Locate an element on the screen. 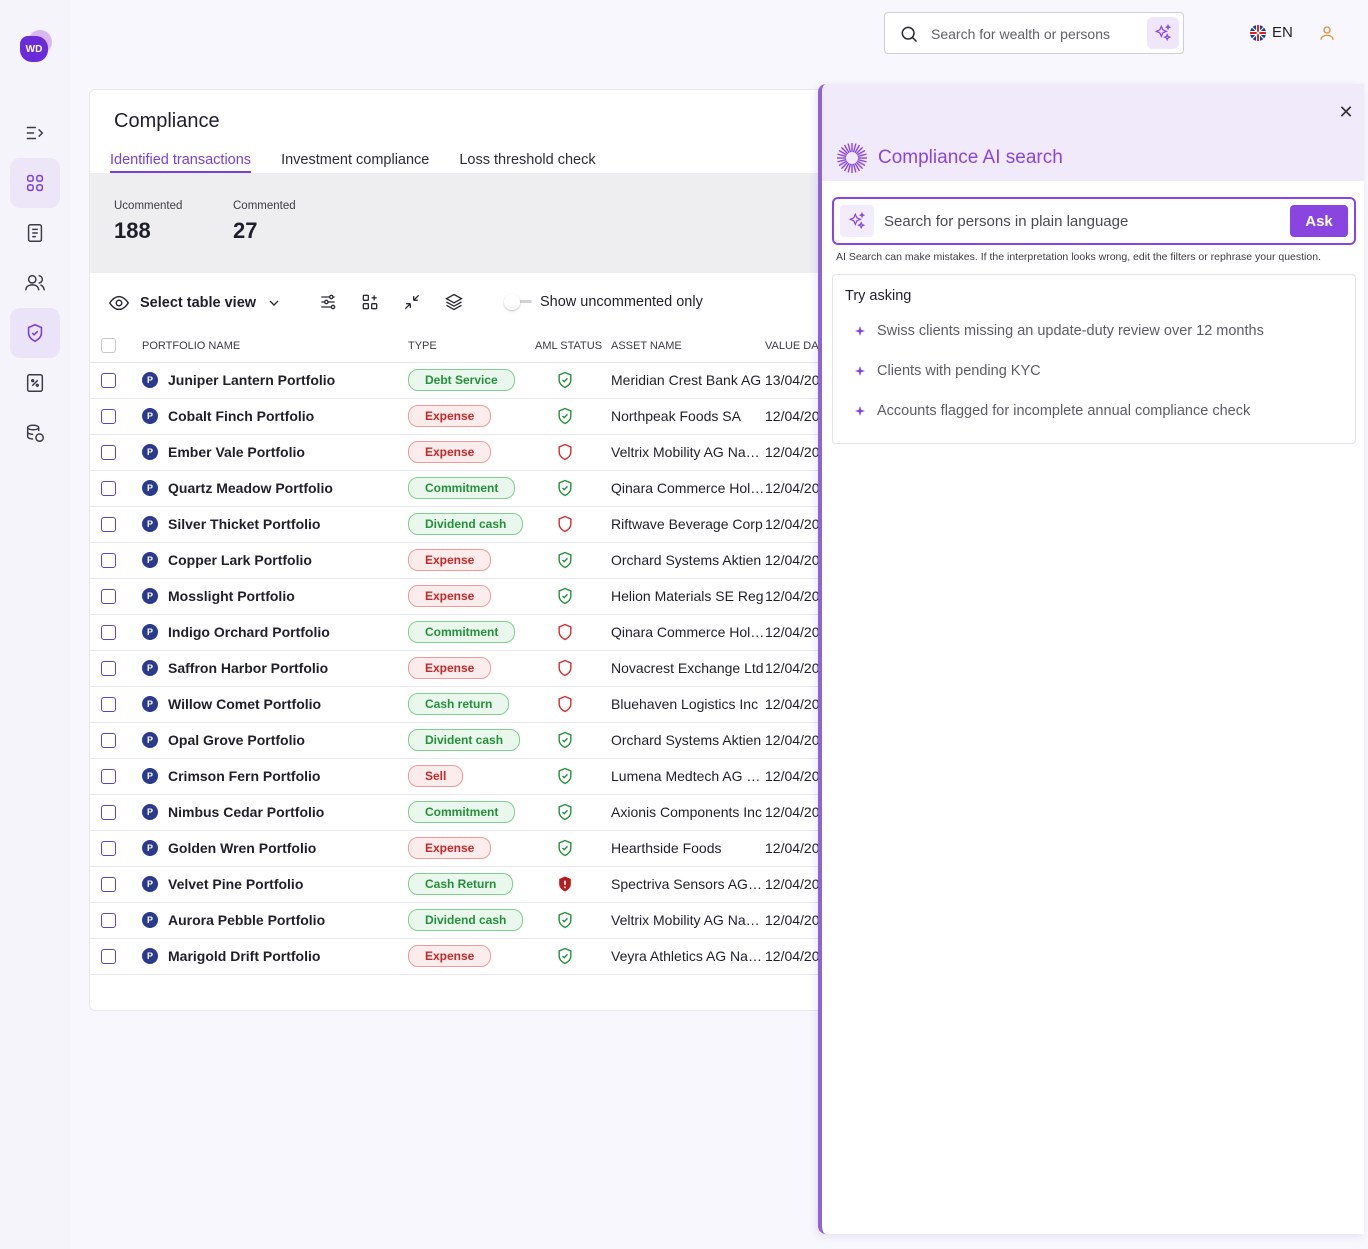 This screenshot has height=1249, width=1368. col-value-date: VALUE DATE is located at coordinates (796, 346).